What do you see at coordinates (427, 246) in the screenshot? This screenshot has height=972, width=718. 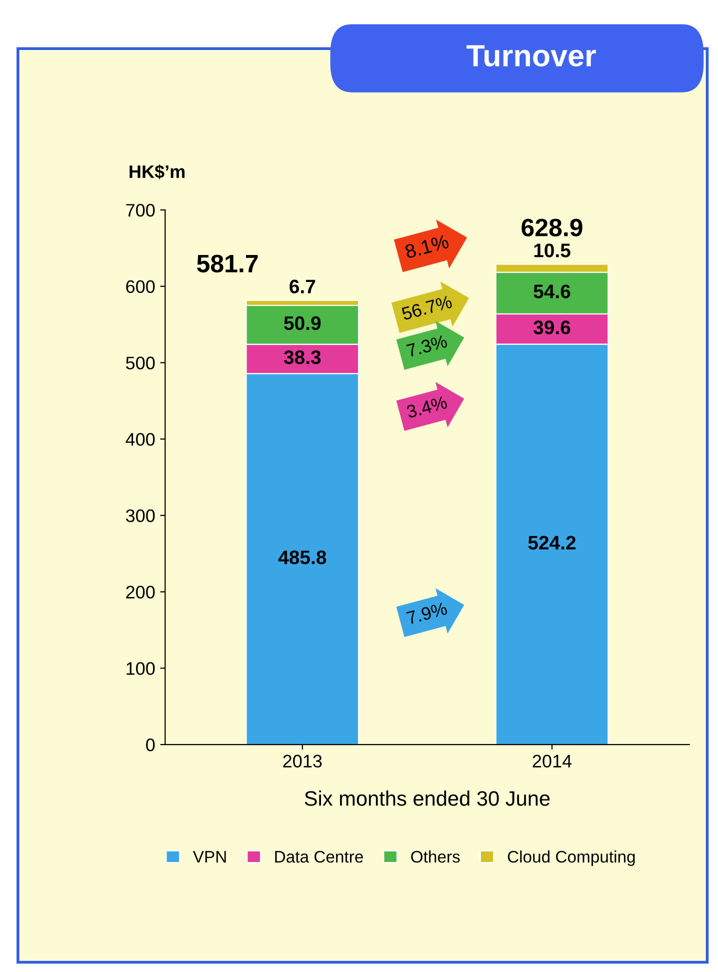 I see `annotation: 8.1%` at bounding box center [427, 246].